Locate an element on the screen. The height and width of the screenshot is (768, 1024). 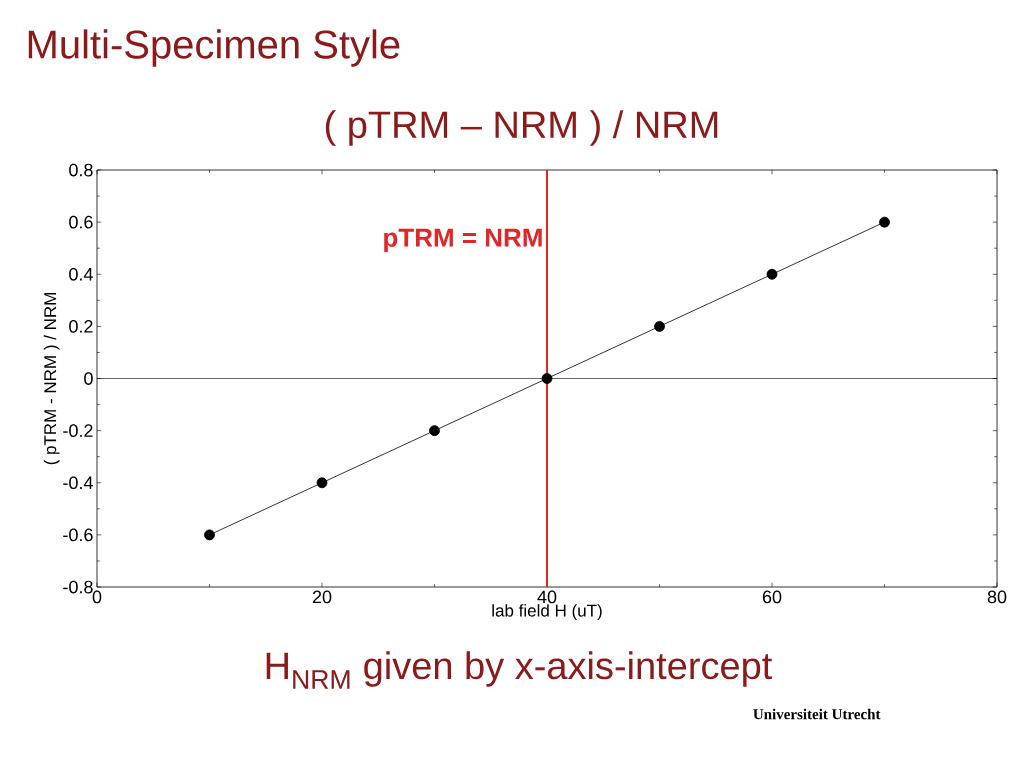
y-tick-label: -0.6 is located at coordinates (78, 535).